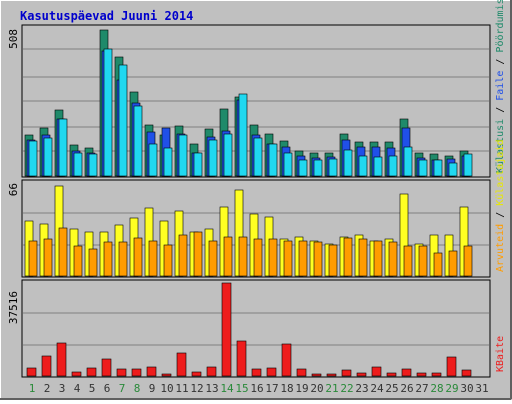 This screenshot has width=512, height=404. What do you see at coordinates (500, 146) in the screenshot?
I see `legend-kulastusi: Külastusi` at bounding box center [500, 146].